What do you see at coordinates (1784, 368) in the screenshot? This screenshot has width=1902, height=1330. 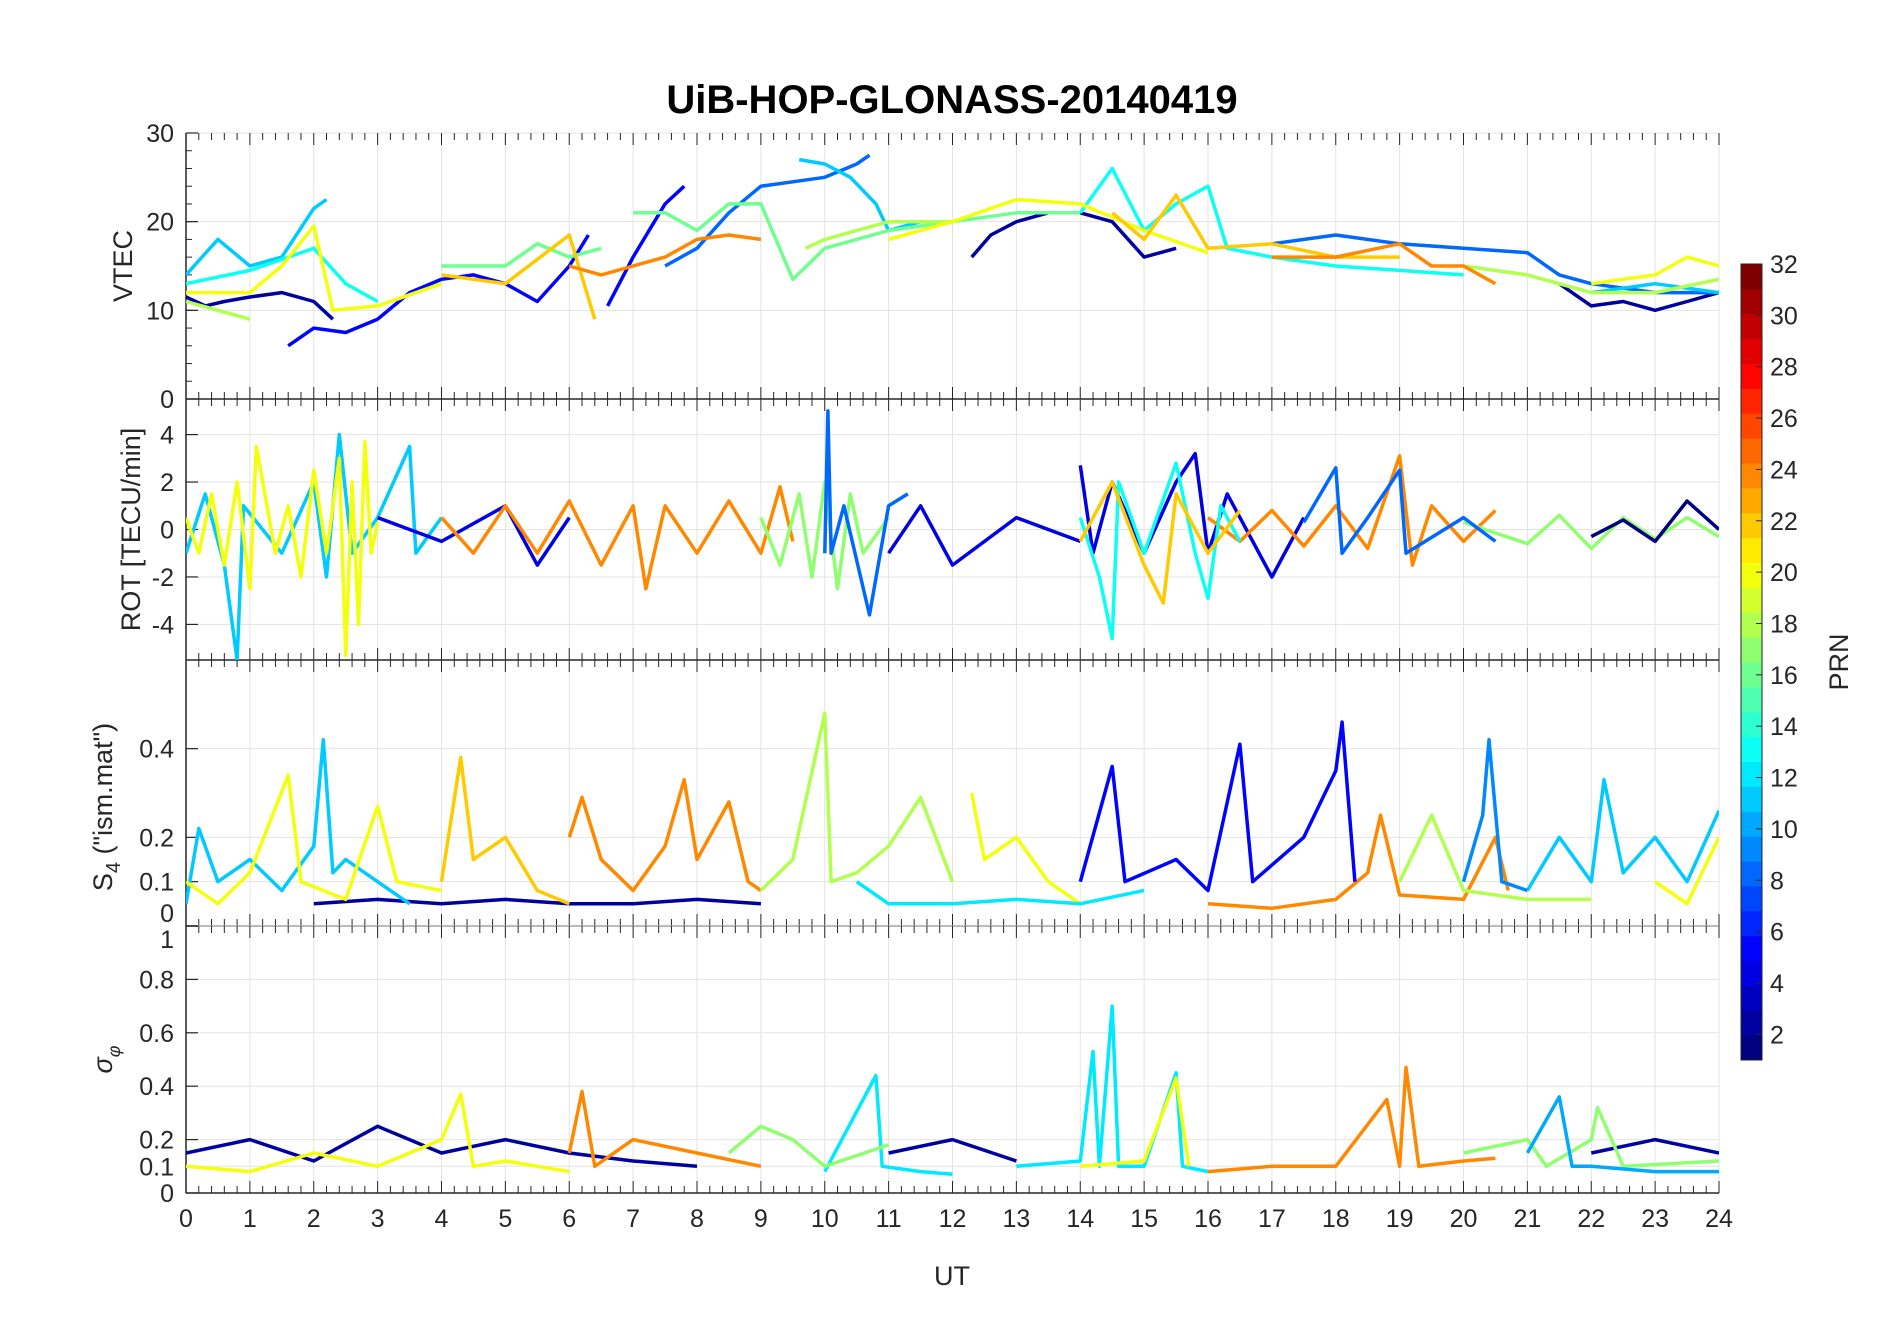 I see `colorbar-tick-label: 28` at bounding box center [1784, 368].